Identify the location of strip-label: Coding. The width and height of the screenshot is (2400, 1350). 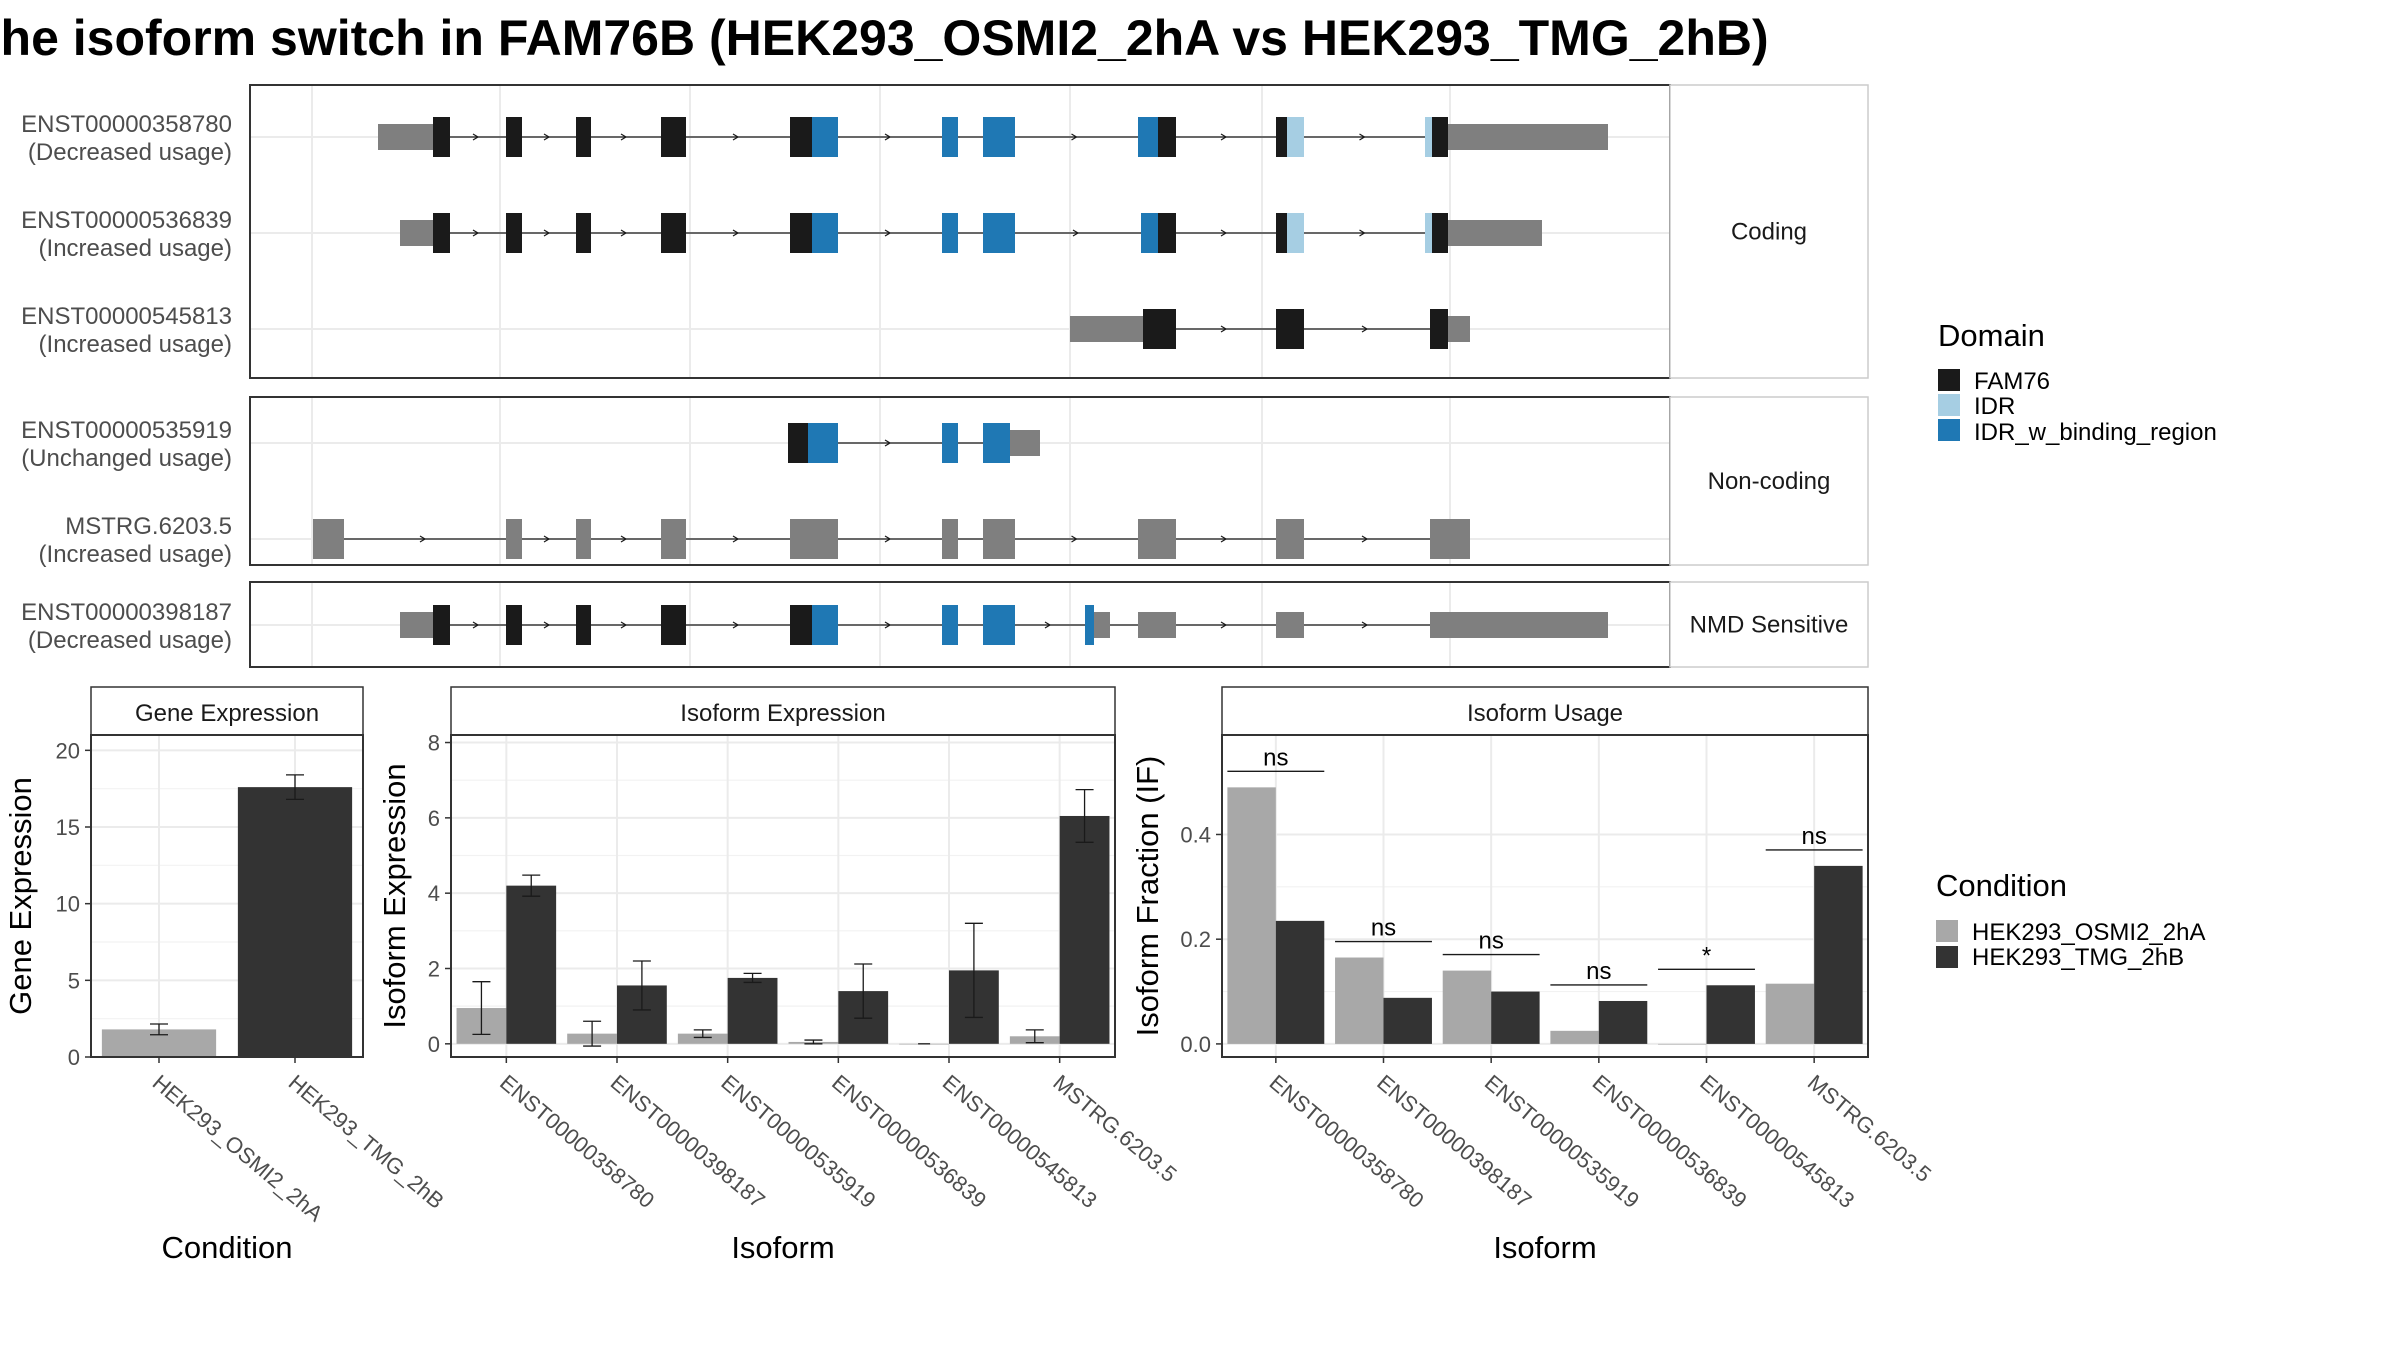
(1769, 232).